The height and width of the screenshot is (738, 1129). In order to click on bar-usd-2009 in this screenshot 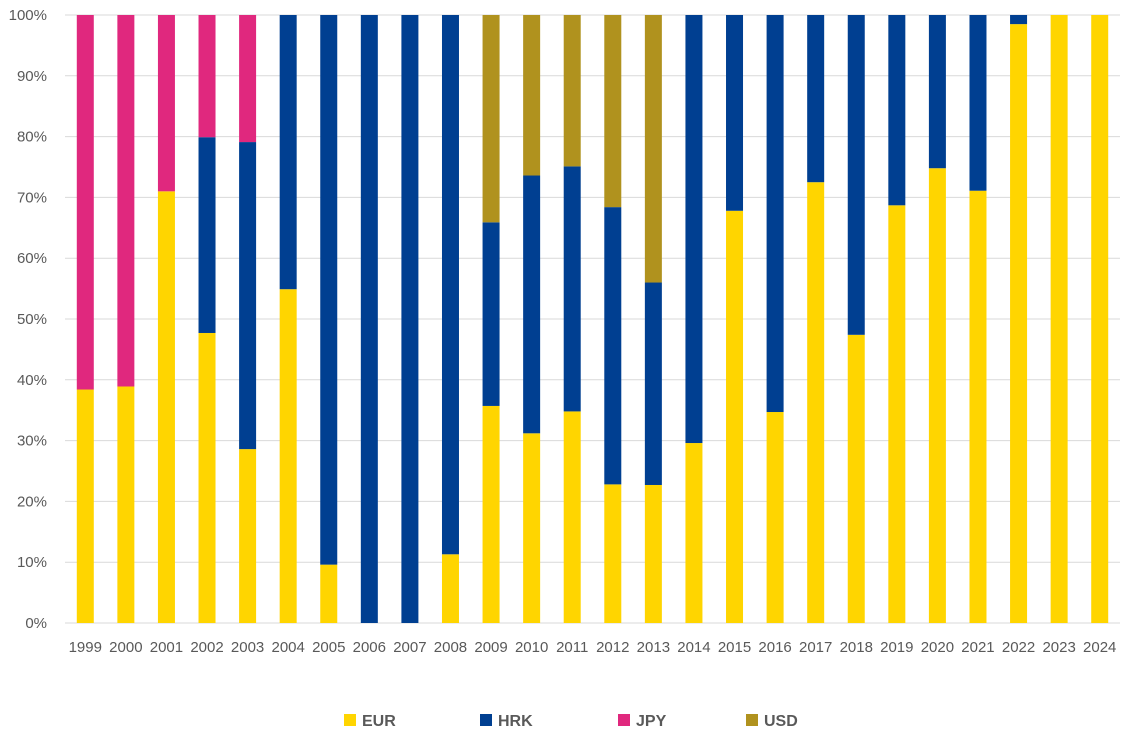, I will do `click(491, 119)`.